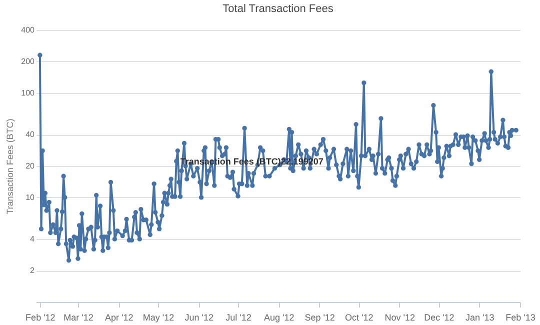 The width and height of the screenshot is (540, 325). I want to click on x-tick-label: Sep '12, so click(319, 317).